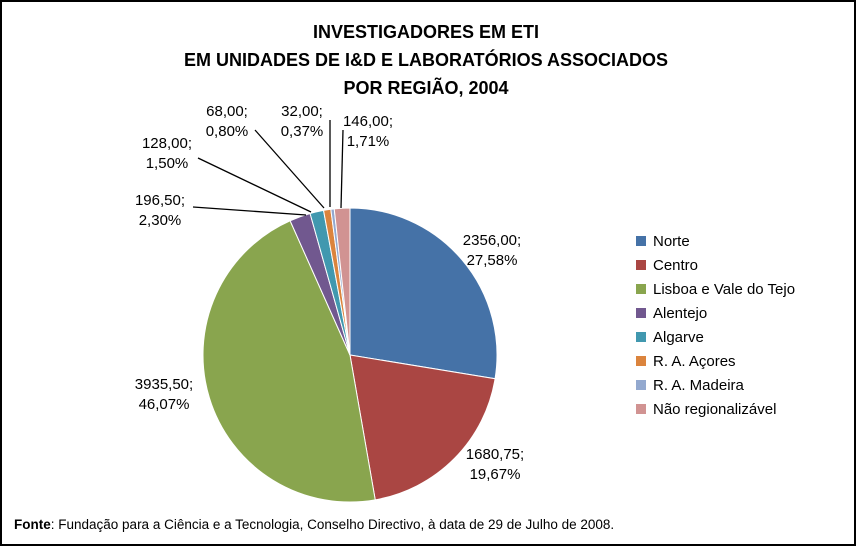 The height and width of the screenshot is (546, 856). What do you see at coordinates (678, 337) in the screenshot?
I see `legend-label-algarve: Algarve` at bounding box center [678, 337].